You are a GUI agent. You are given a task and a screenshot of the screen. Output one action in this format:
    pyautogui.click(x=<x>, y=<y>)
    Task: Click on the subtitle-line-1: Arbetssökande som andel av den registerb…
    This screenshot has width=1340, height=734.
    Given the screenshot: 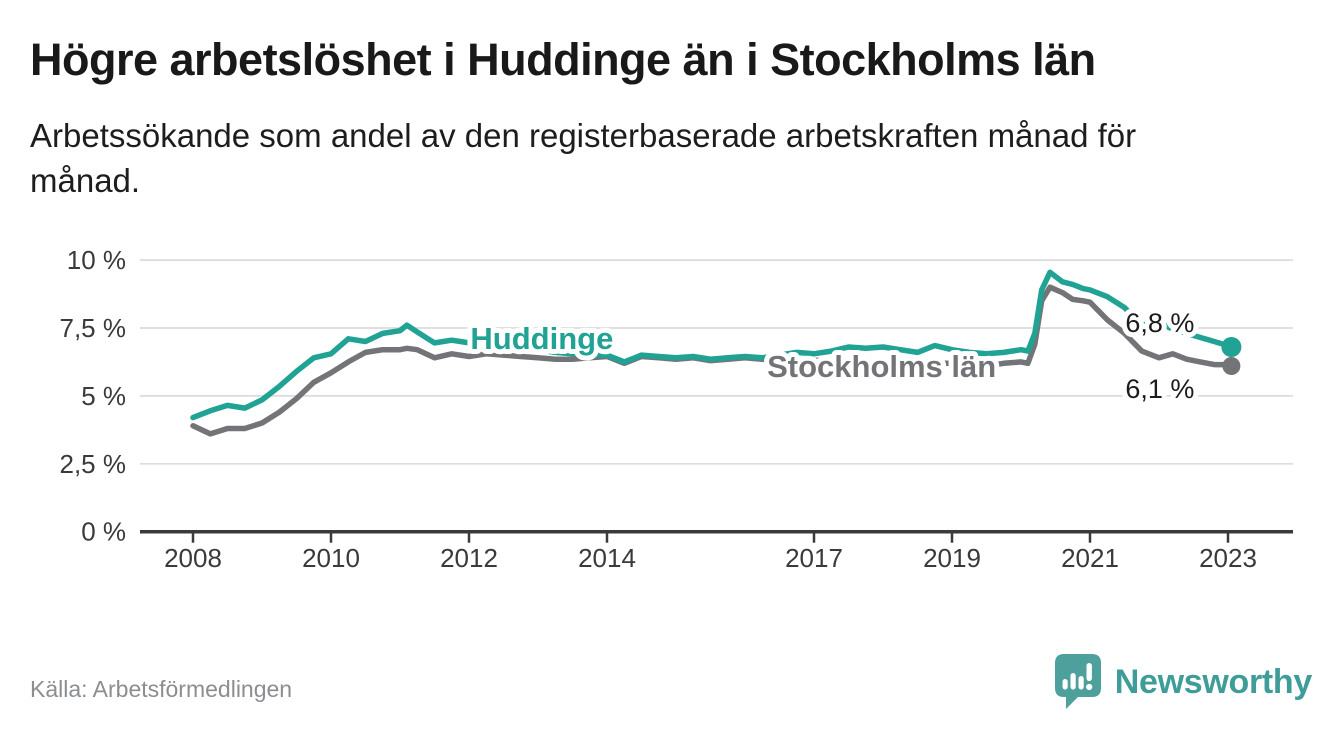 What is the action you would take?
    pyautogui.click(x=583, y=135)
    